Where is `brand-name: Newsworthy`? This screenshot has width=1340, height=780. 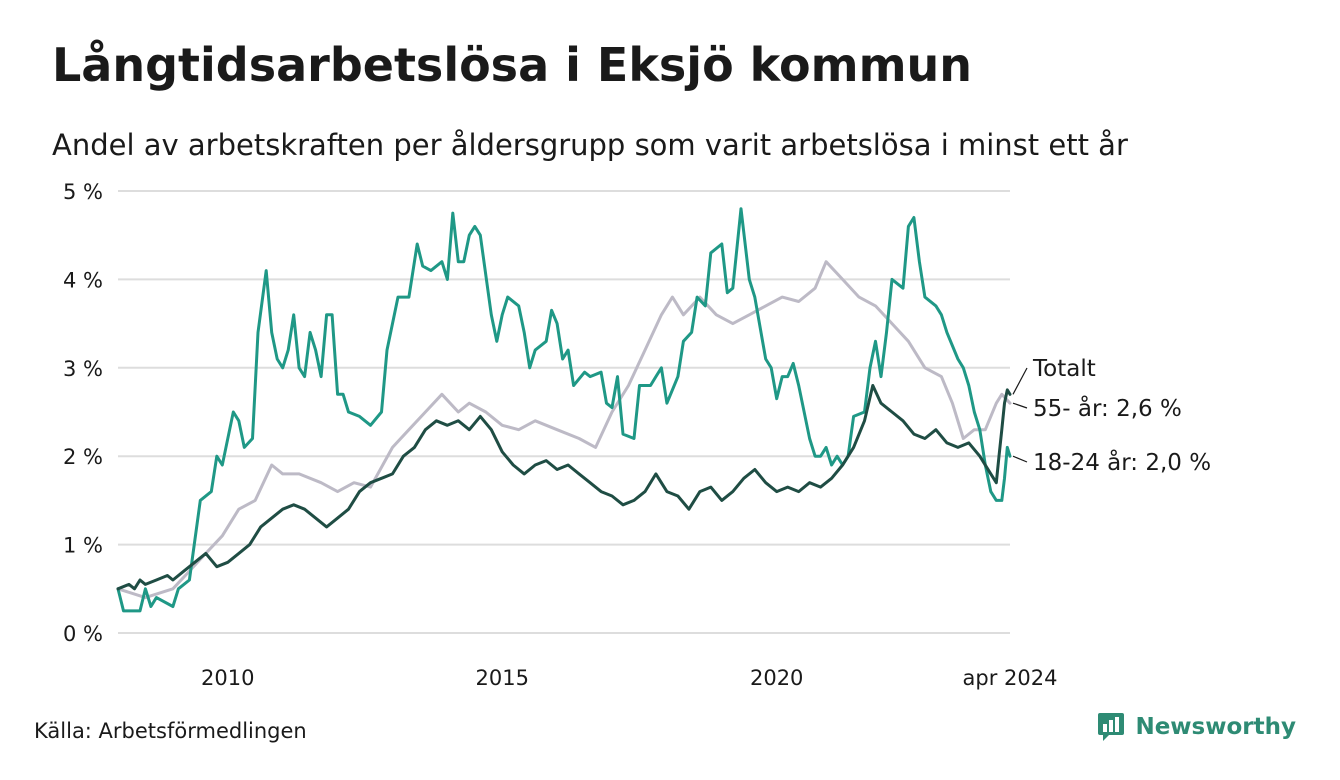 brand-name: Newsworthy is located at coordinates (1215, 727).